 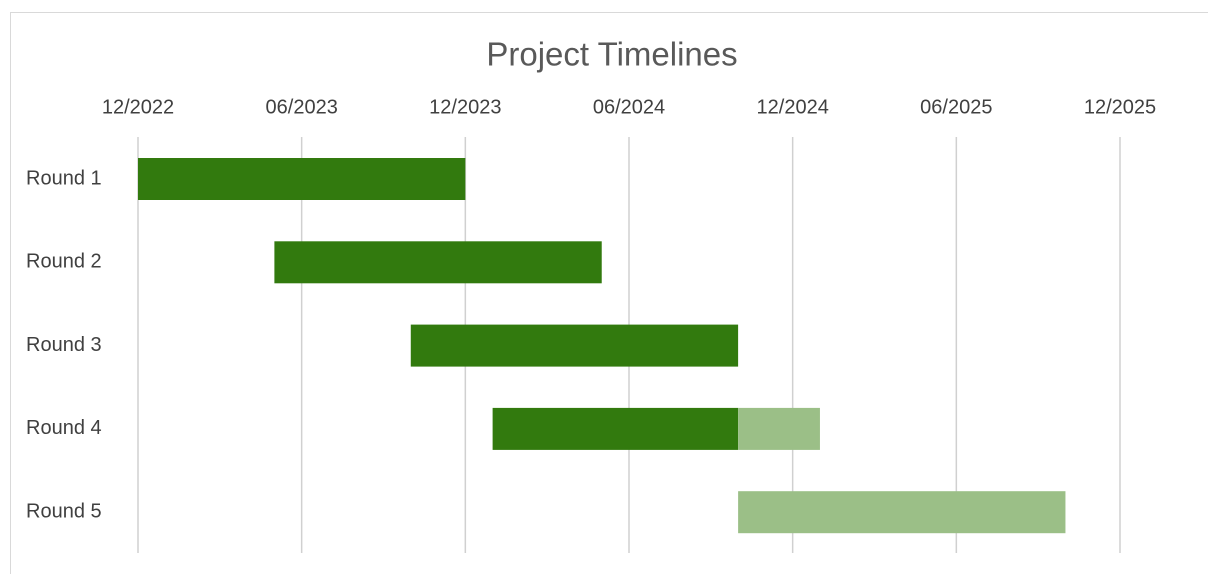 I want to click on x-tick-label: 06/2024, so click(x=629, y=107).